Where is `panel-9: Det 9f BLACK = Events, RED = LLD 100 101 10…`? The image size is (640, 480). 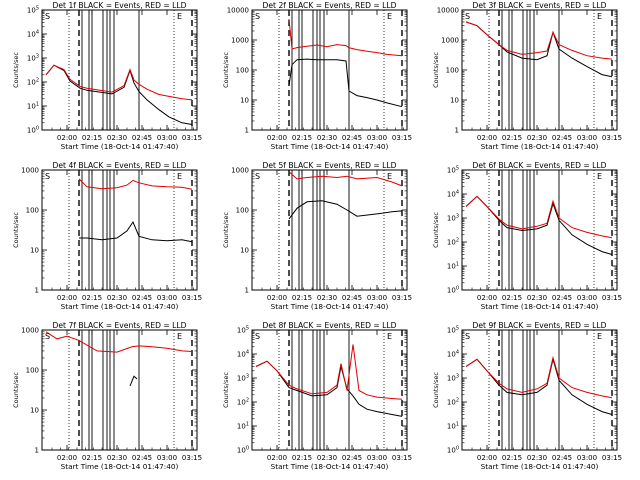 panel-9: Det 9f BLACK = Events, RED = LLD 100 101 10… is located at coordinates (527, 396).